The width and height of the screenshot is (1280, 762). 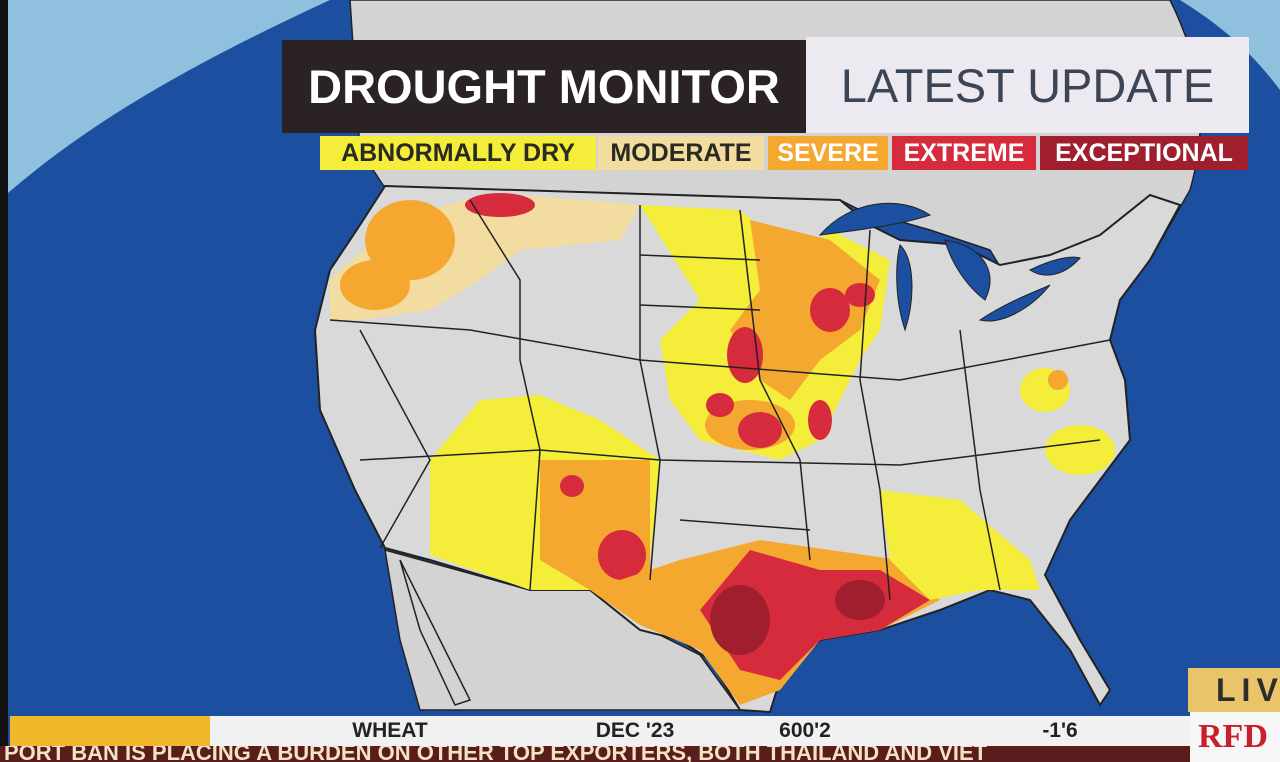 I want to click on title: DROUGHT MONITOR, so click(x=544, y=86).